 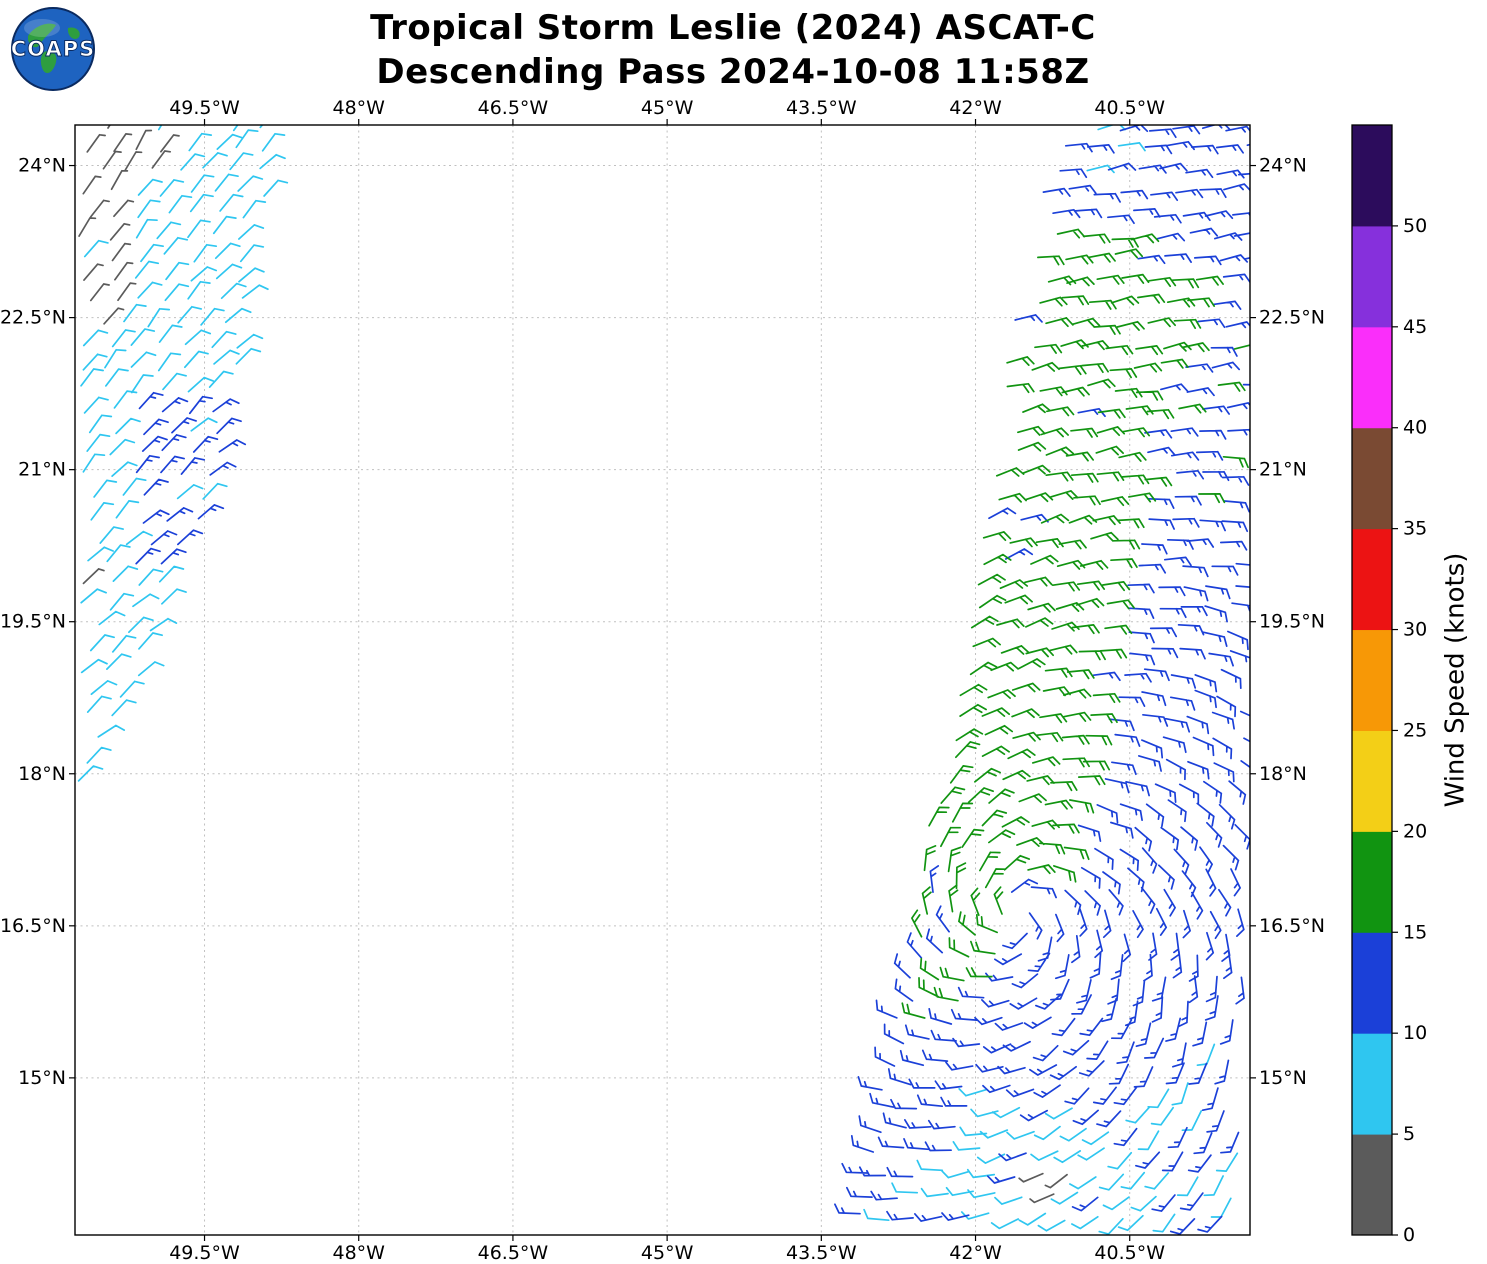 What do you see at coordinates (1129, 108) in the screenshot?
I see `lon-tick-label-top-6: 40.5°W` at bounding box center [1129, 108].